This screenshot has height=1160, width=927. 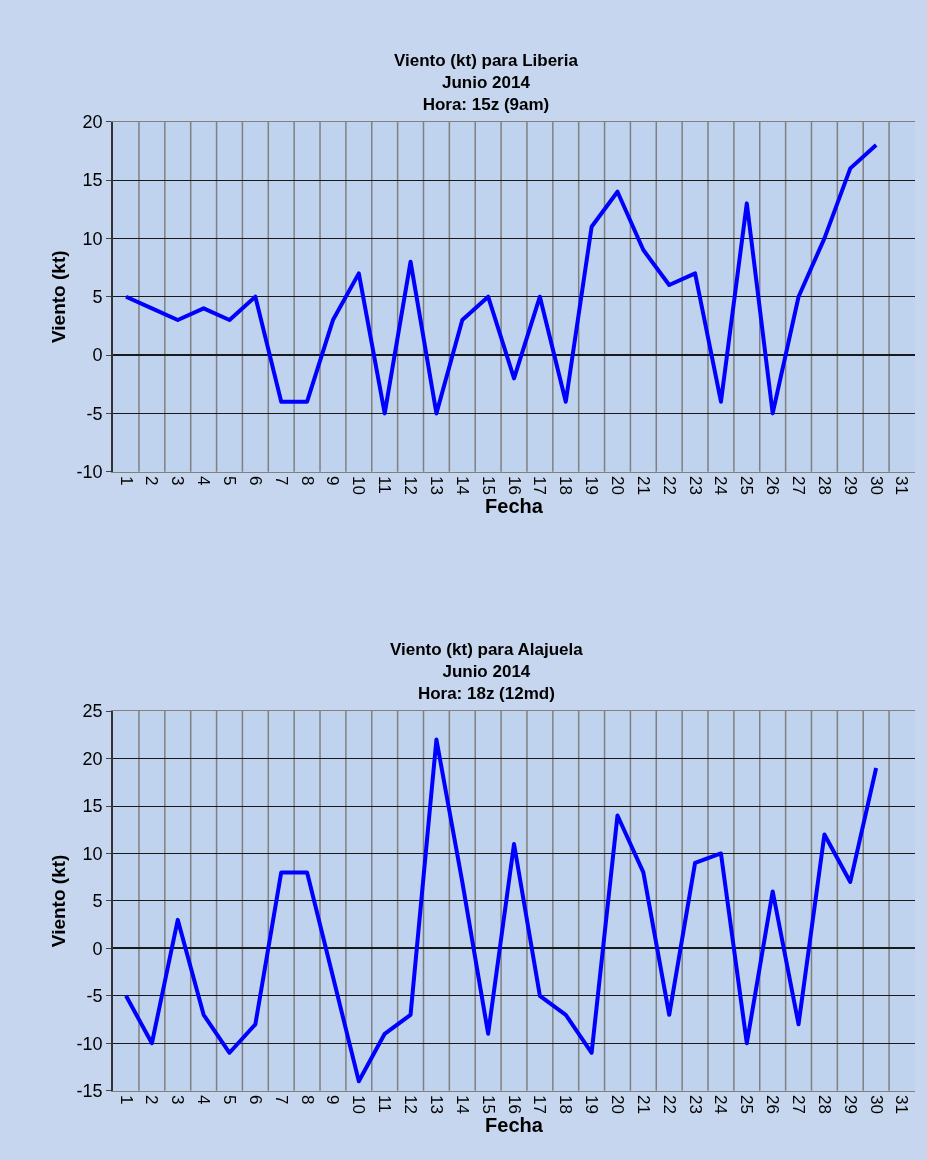 What do you see at coordinates (92, 711) in the screenshot?
I see `y-tick-label: 25` at bounding box center [92, 711].